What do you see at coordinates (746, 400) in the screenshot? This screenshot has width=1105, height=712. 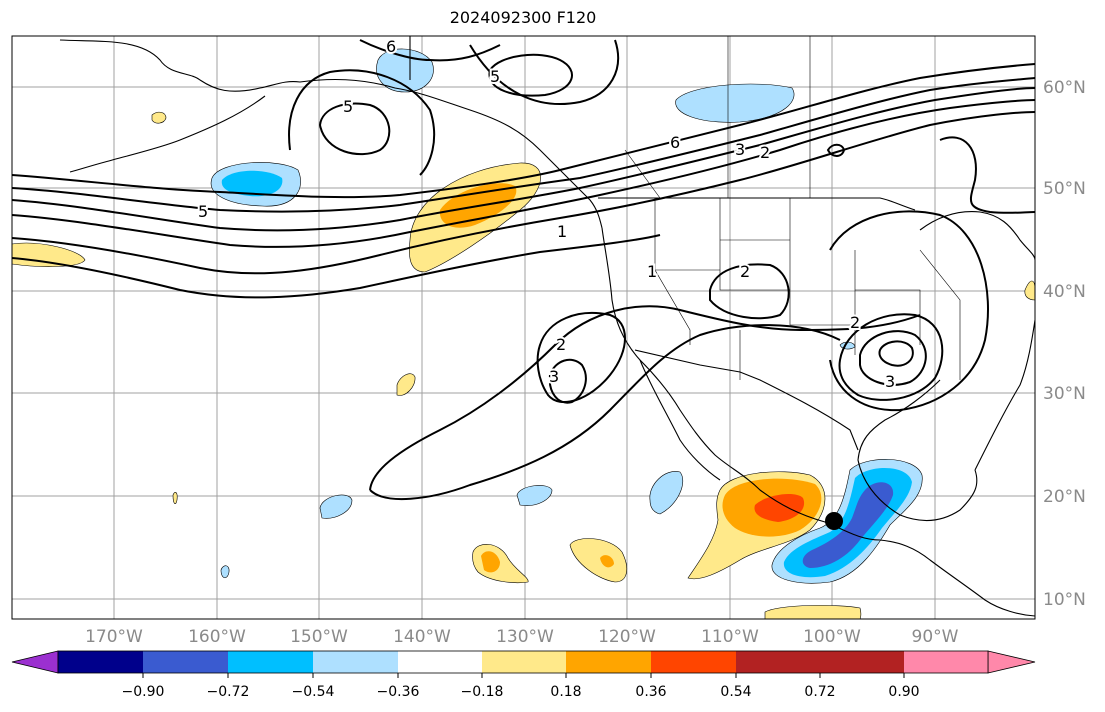 I see `border-usa-mexico` at bounding box center [746, 400].